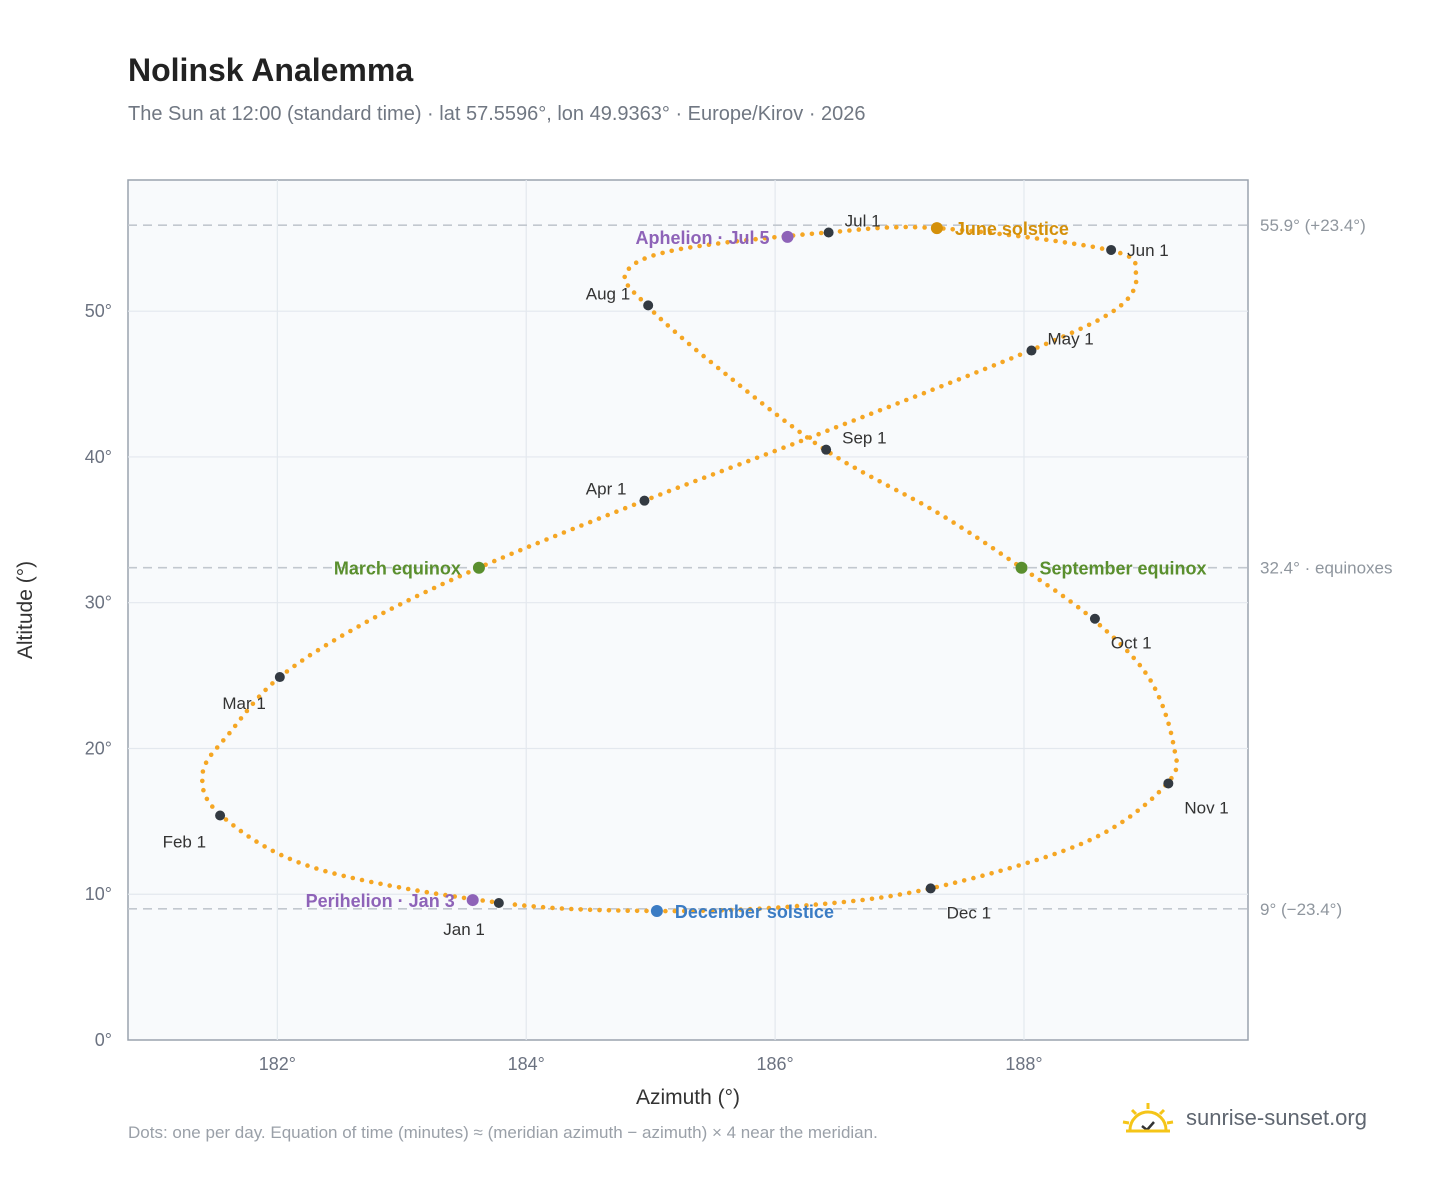 Image resolution: width=1448 pixels, height=1188 pixels. What do you see at coordinates (1023, 1064) in the screenshot?
I see `x-tick-label: 188°` at bounding box center [1023, 1064].